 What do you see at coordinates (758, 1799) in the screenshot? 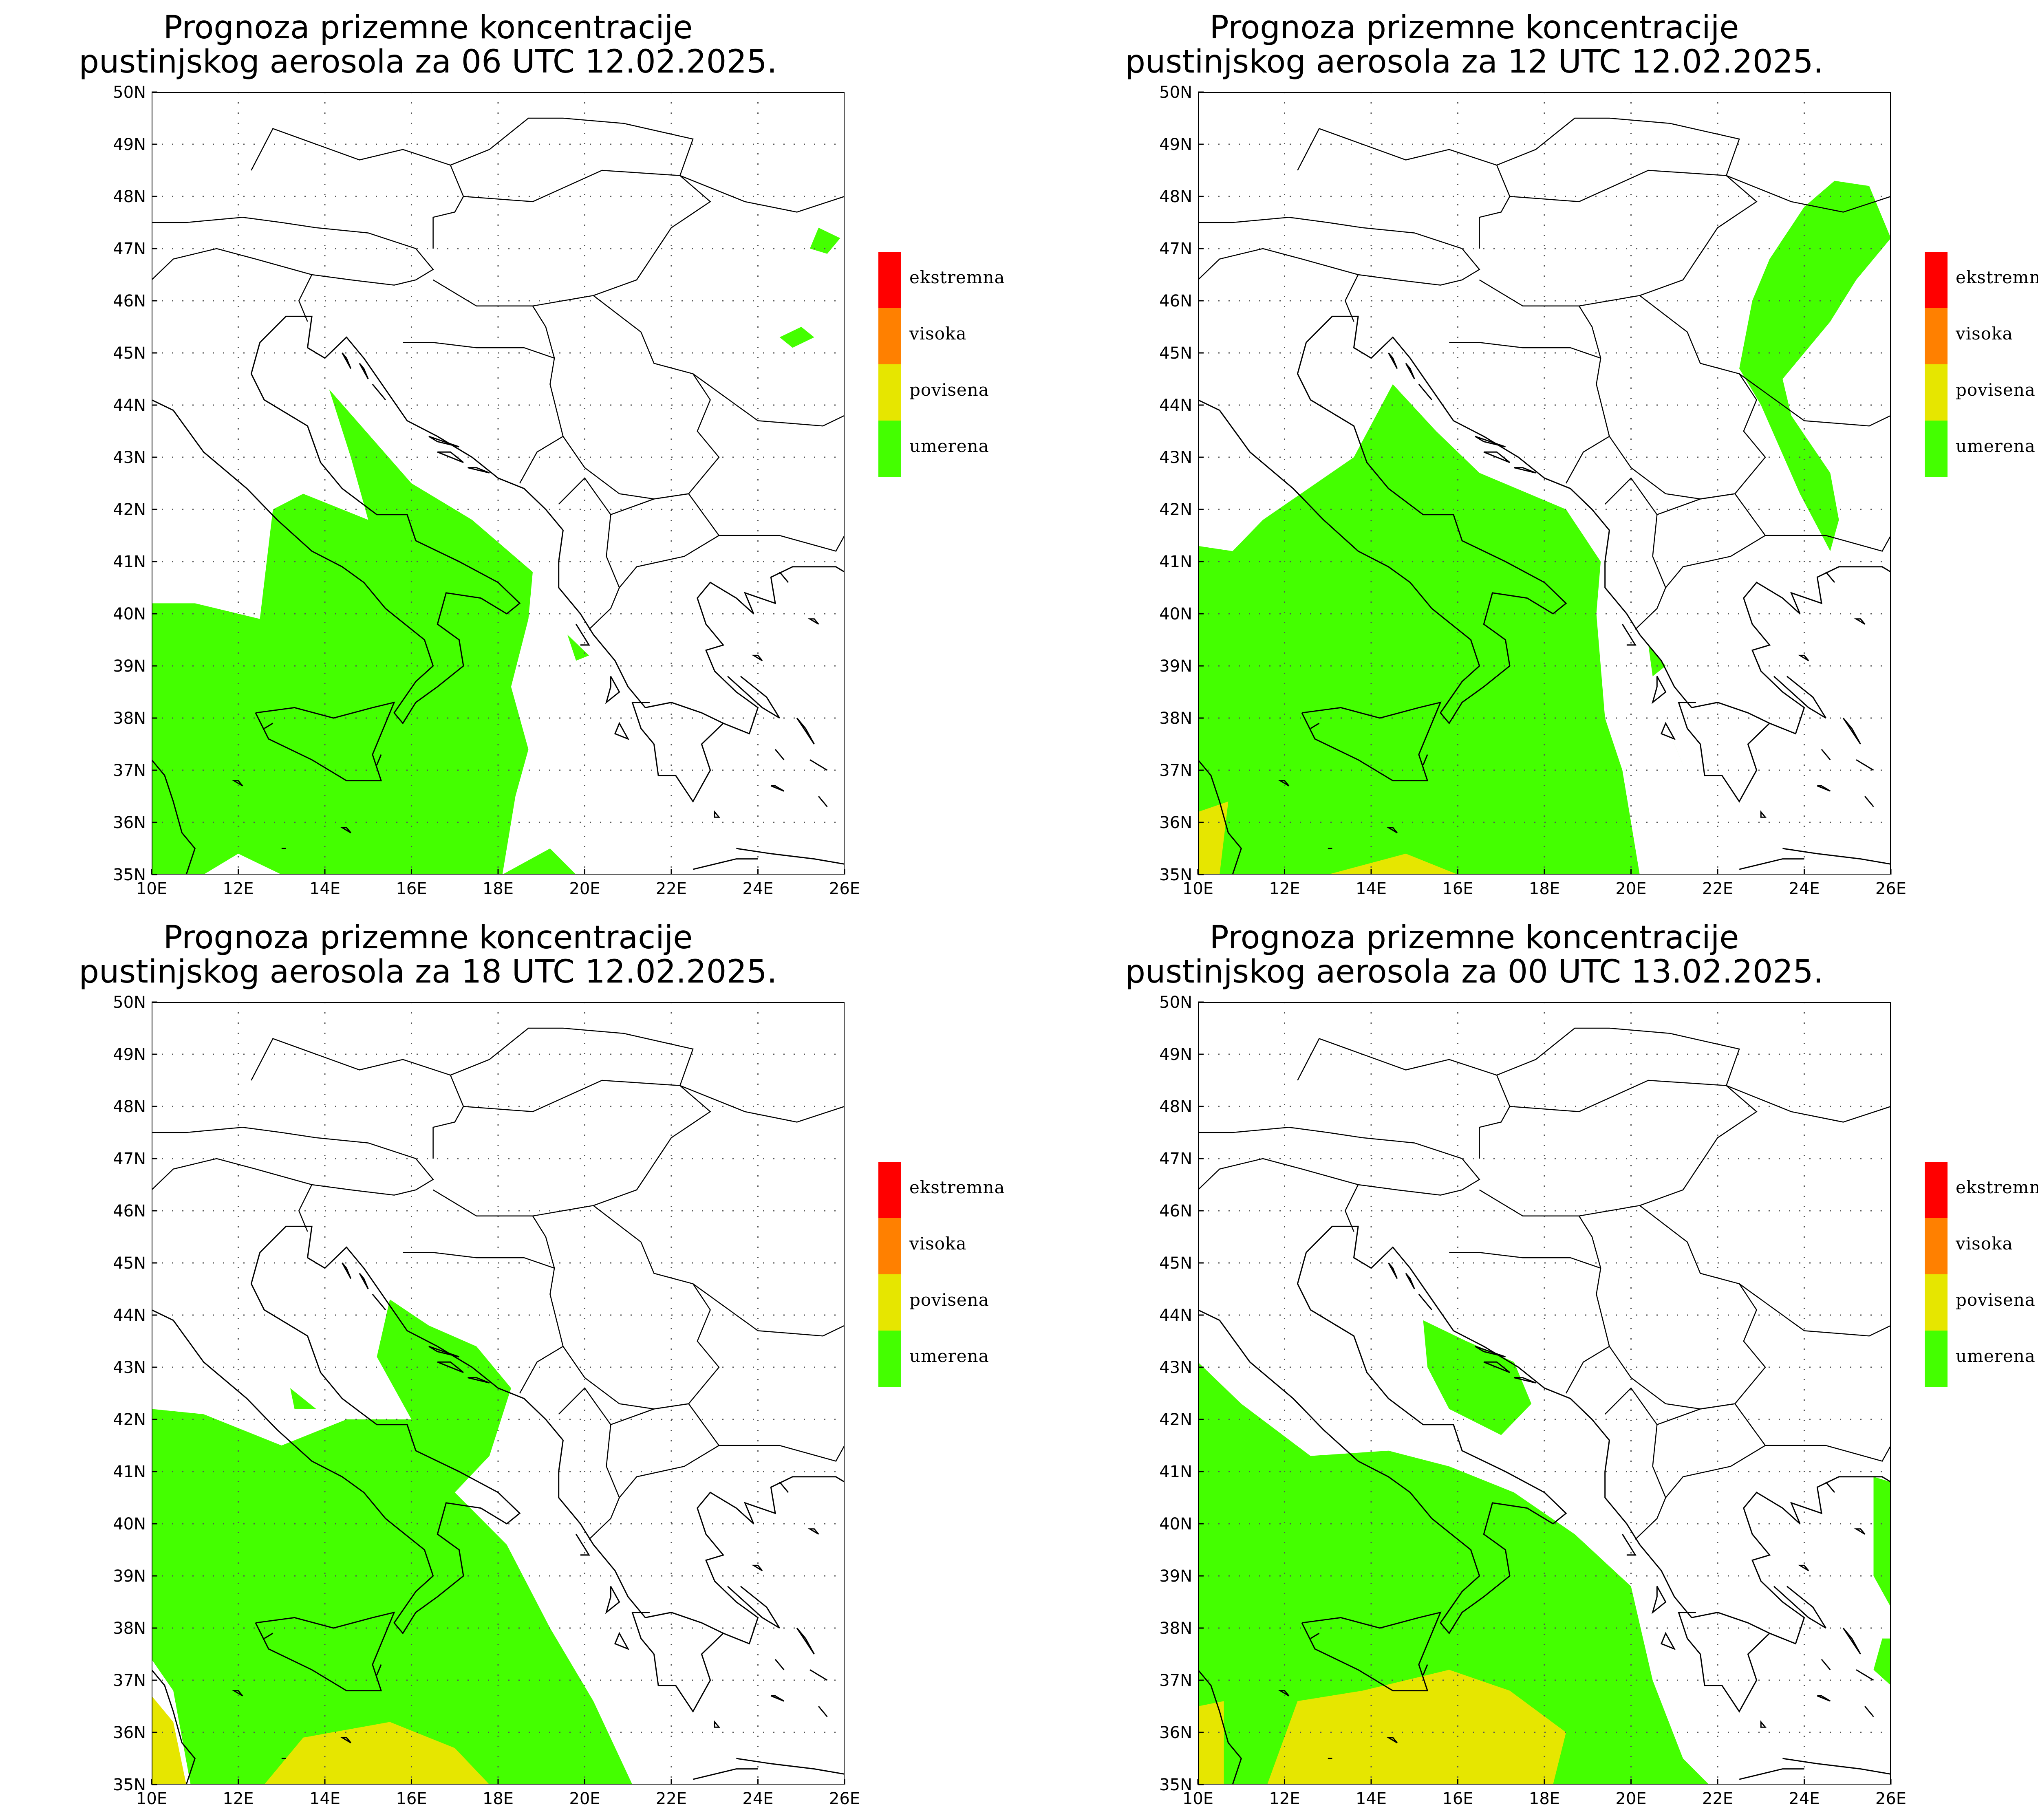
I see `lon-tick-label: 24E` at bounding box center [758, 1799].